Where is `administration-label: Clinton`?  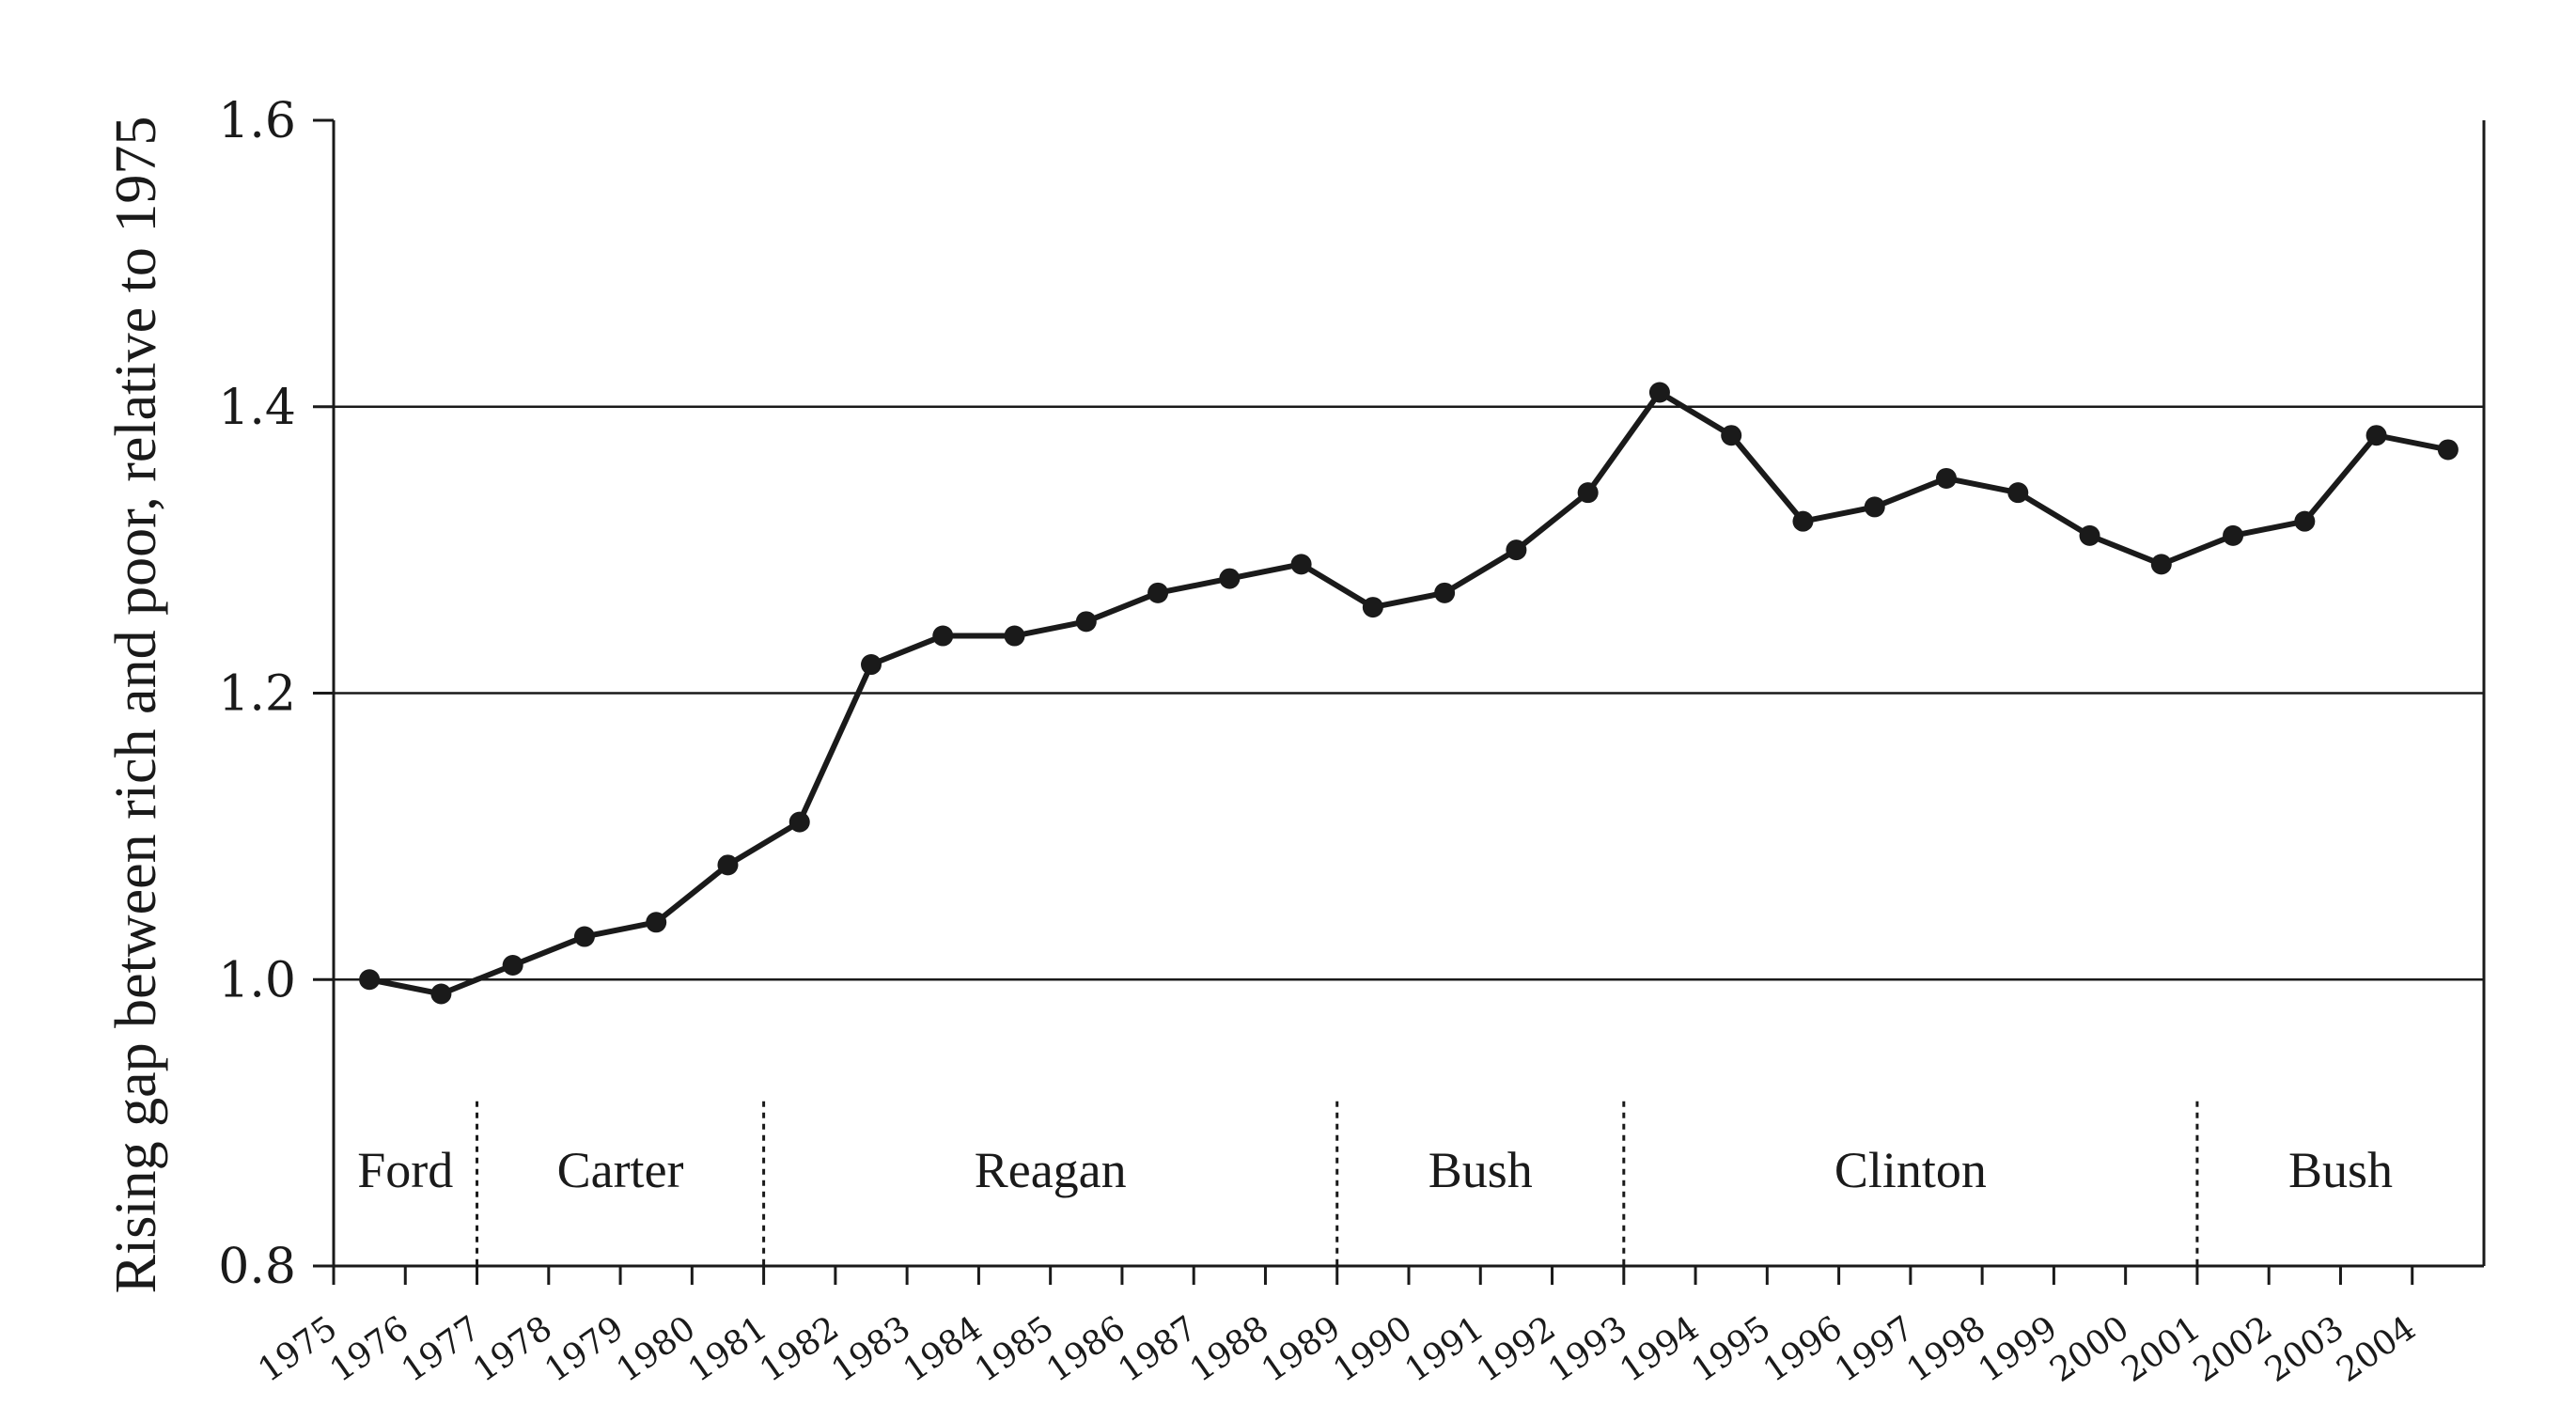 administration-label: Clinton is located at coordinates (1910, 1170).